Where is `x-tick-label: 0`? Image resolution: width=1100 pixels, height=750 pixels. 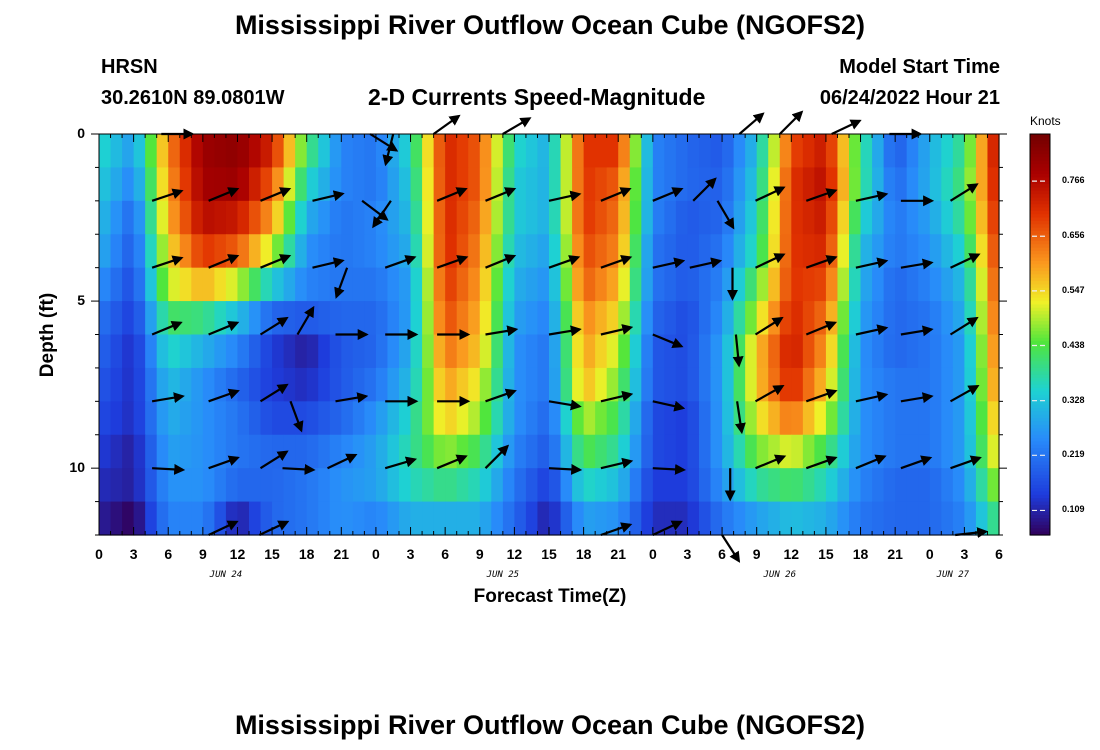
x-tick-label: 0 is located at coordinates (652, 554).